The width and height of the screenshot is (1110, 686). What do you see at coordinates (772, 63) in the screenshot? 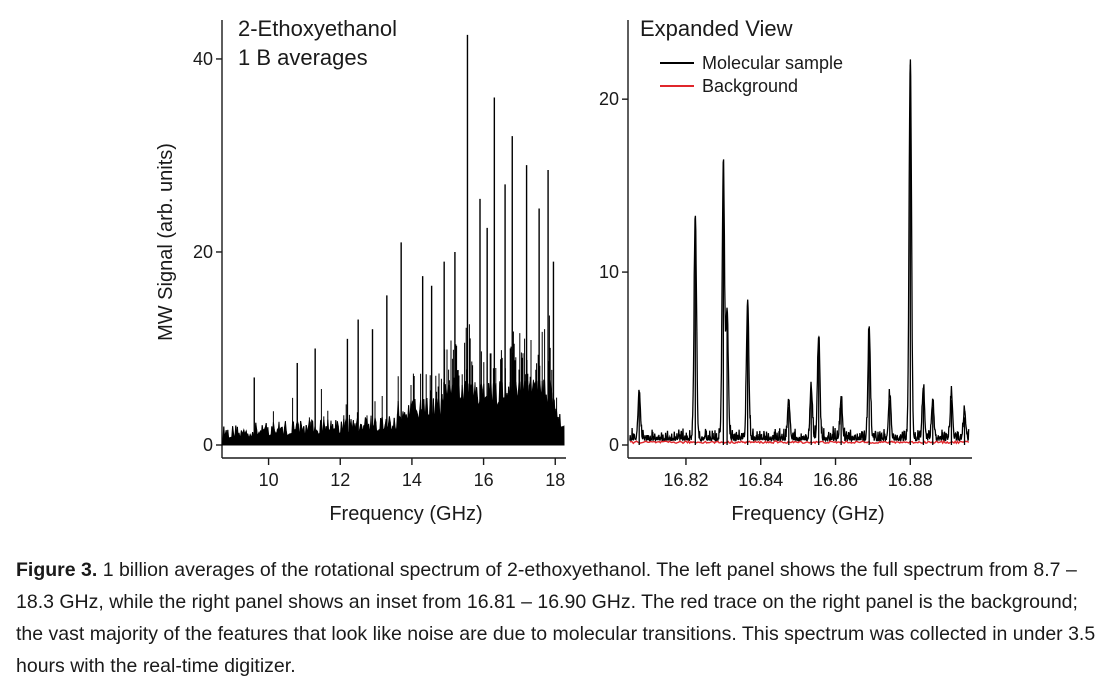
I see `legend-label-molecular: Molecular sample` at bounding box center [772, 63].